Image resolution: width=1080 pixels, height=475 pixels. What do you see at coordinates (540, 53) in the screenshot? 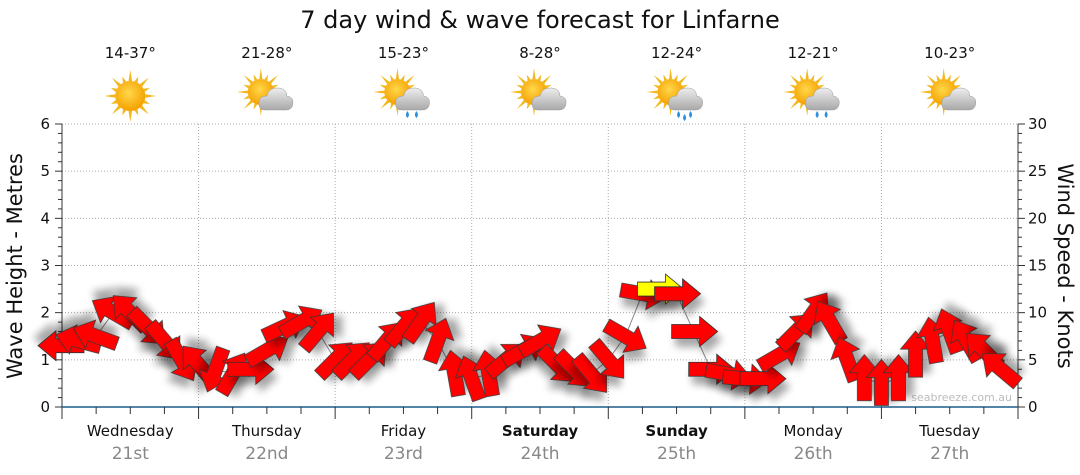
I see `day-temperature: 8-28°` at bounding box center [540, 53].